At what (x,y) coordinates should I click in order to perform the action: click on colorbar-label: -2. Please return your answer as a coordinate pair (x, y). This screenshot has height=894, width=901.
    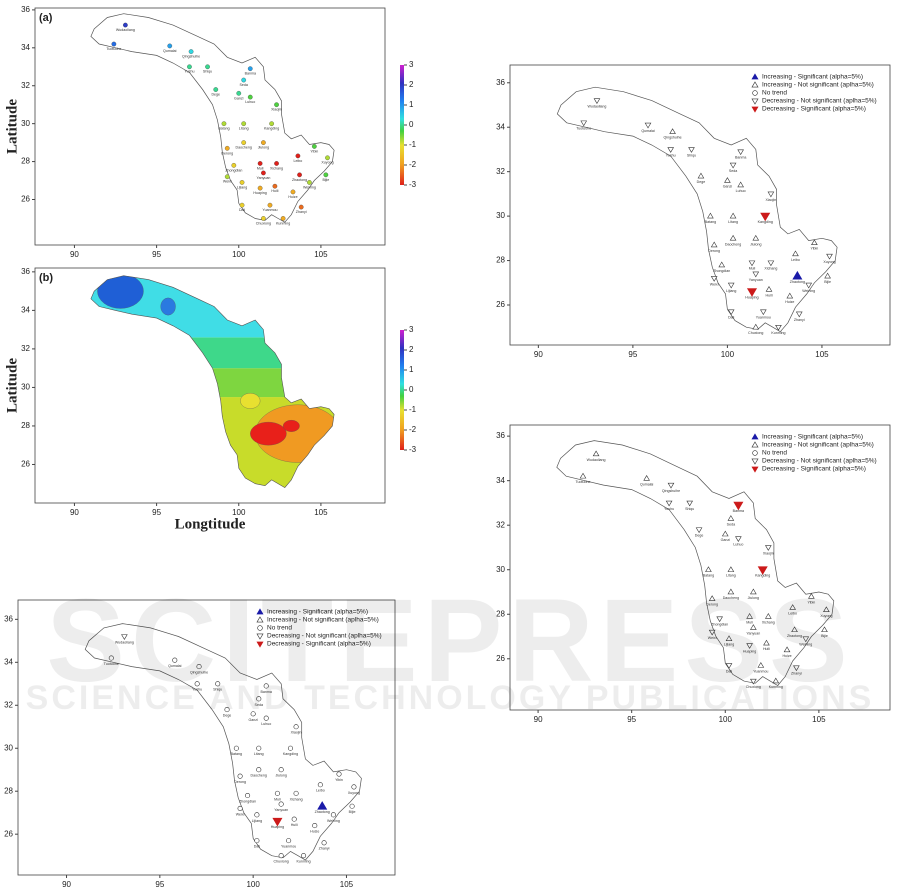
    Looking at the image, I should click on (413, 164).